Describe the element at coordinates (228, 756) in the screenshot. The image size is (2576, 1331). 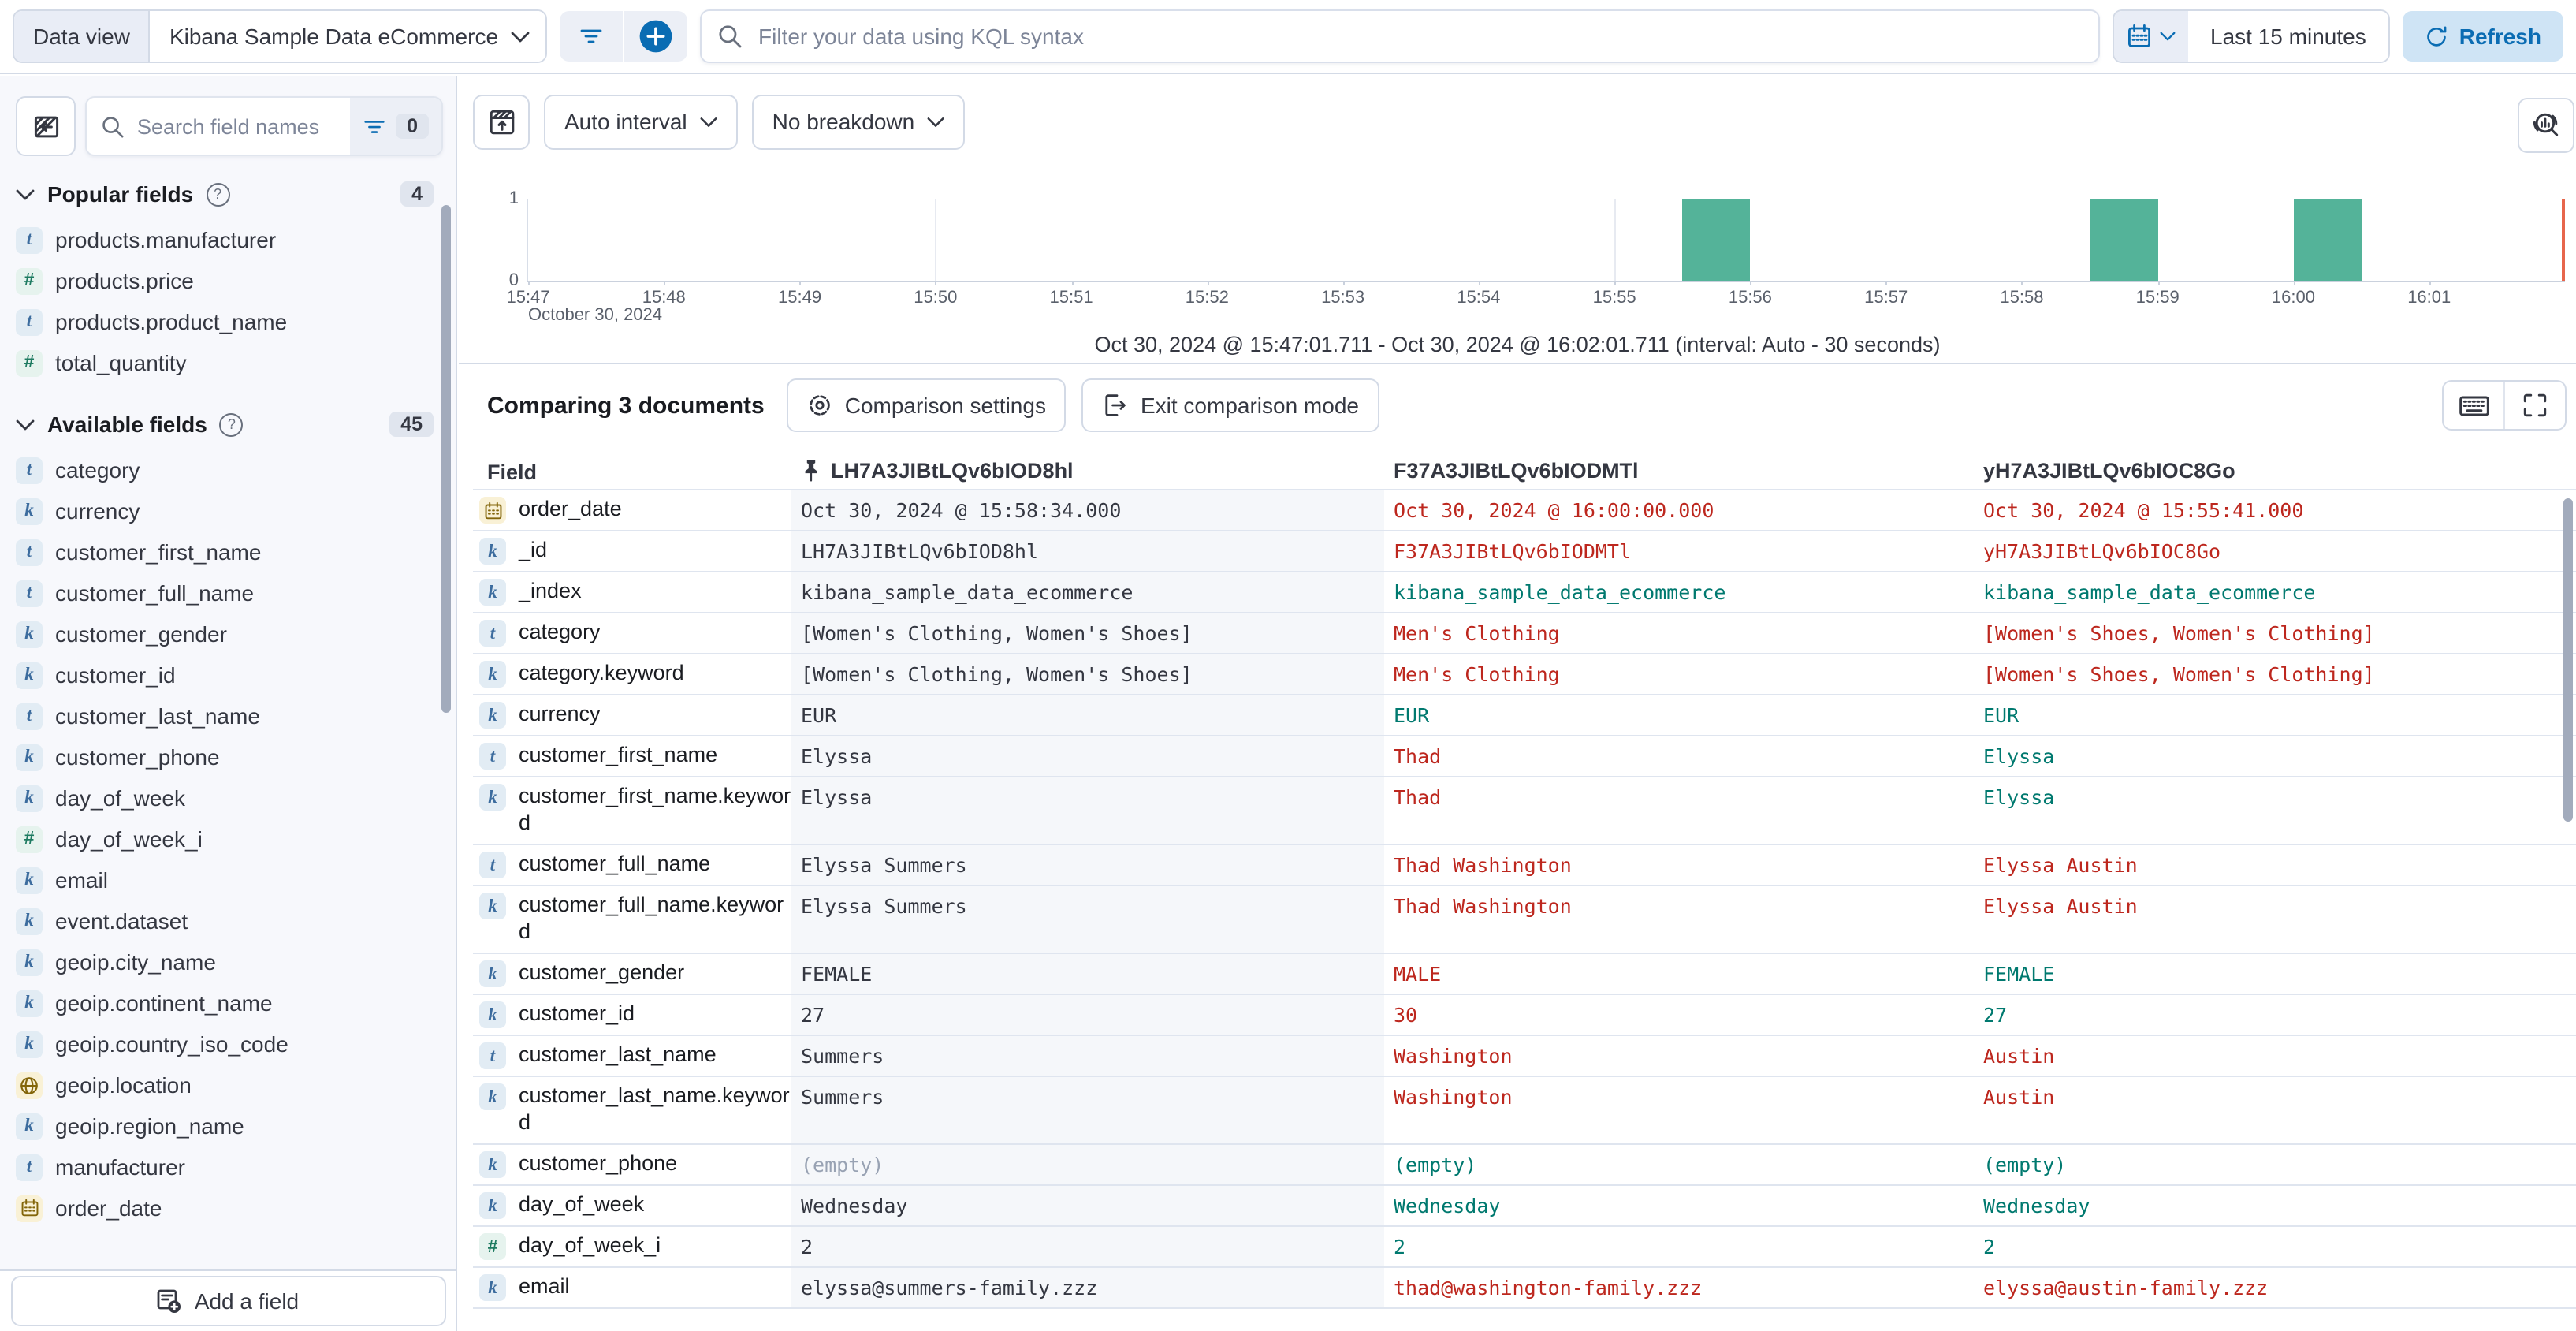
I see `field-item-customer_phone: k customer_phone` at that location.